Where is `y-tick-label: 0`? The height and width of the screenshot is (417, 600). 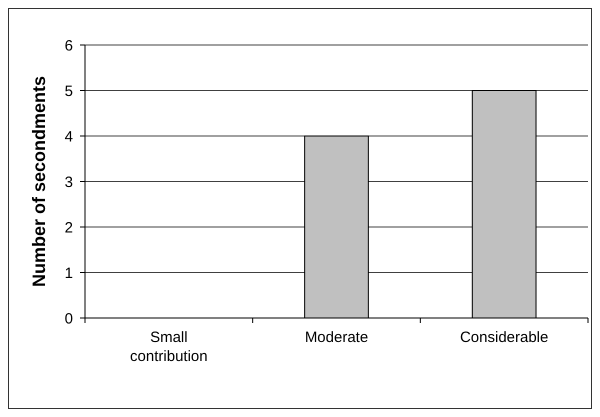 y-tick-label: 0 is located at coordinates (68, 319).